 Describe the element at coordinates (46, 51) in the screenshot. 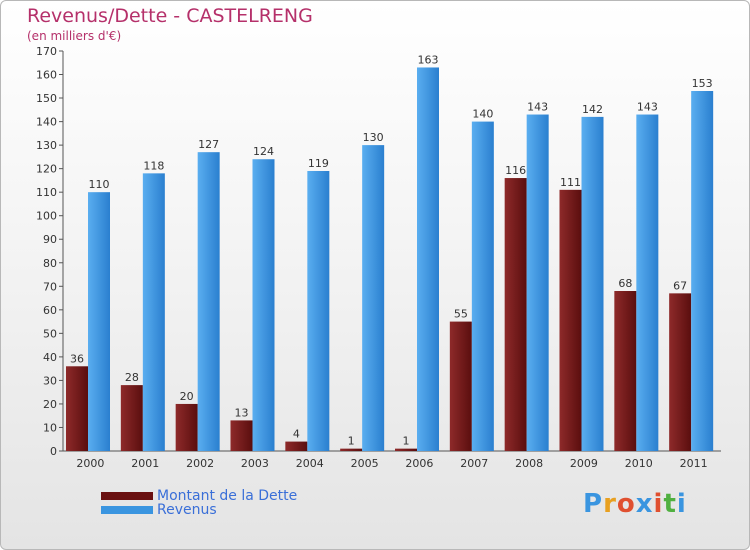

I see `y-tick-label: 170` at that location.